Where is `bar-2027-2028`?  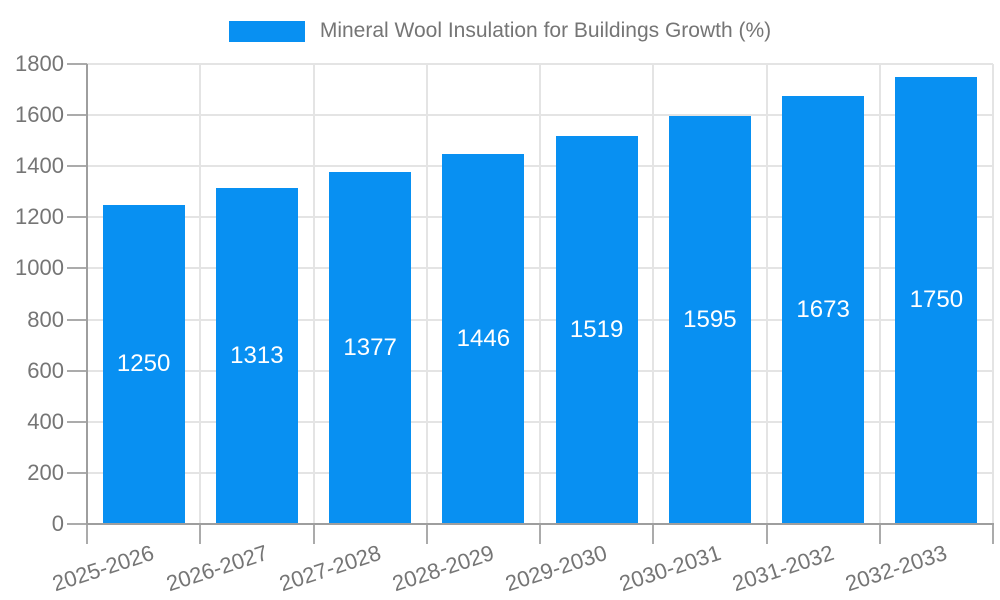 bar-2027-2028 is located at coordinates (370, 348).